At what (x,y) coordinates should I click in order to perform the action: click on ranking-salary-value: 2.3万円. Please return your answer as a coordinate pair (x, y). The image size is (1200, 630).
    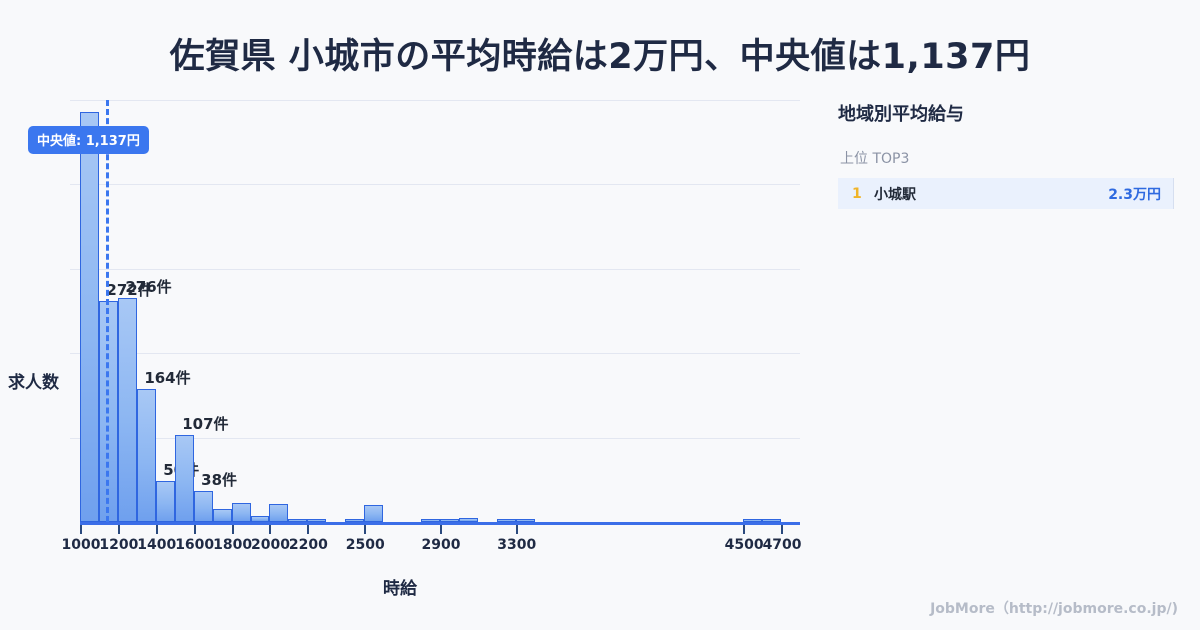
    Looking at the image, I should click on (1134, 194).